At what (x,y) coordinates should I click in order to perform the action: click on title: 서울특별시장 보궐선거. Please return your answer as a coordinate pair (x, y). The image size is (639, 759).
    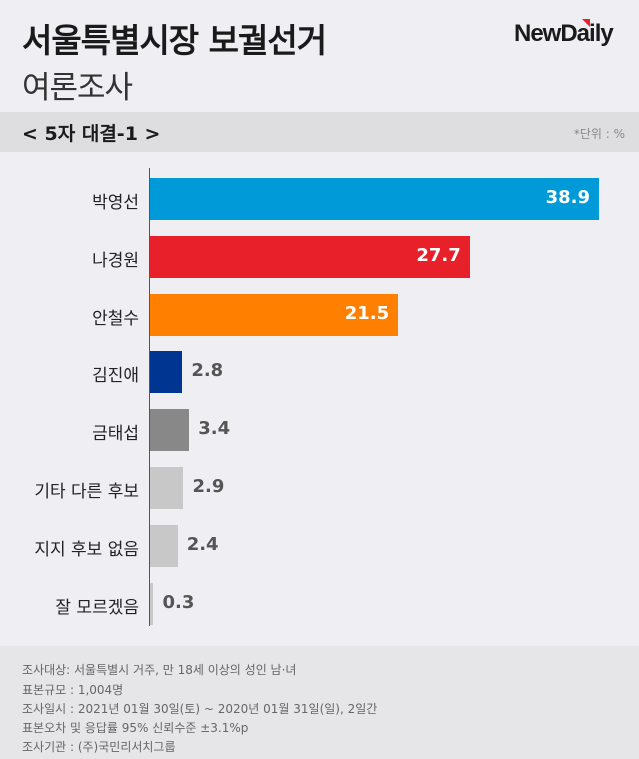
    Looking at the image, I should click on (174, 40).